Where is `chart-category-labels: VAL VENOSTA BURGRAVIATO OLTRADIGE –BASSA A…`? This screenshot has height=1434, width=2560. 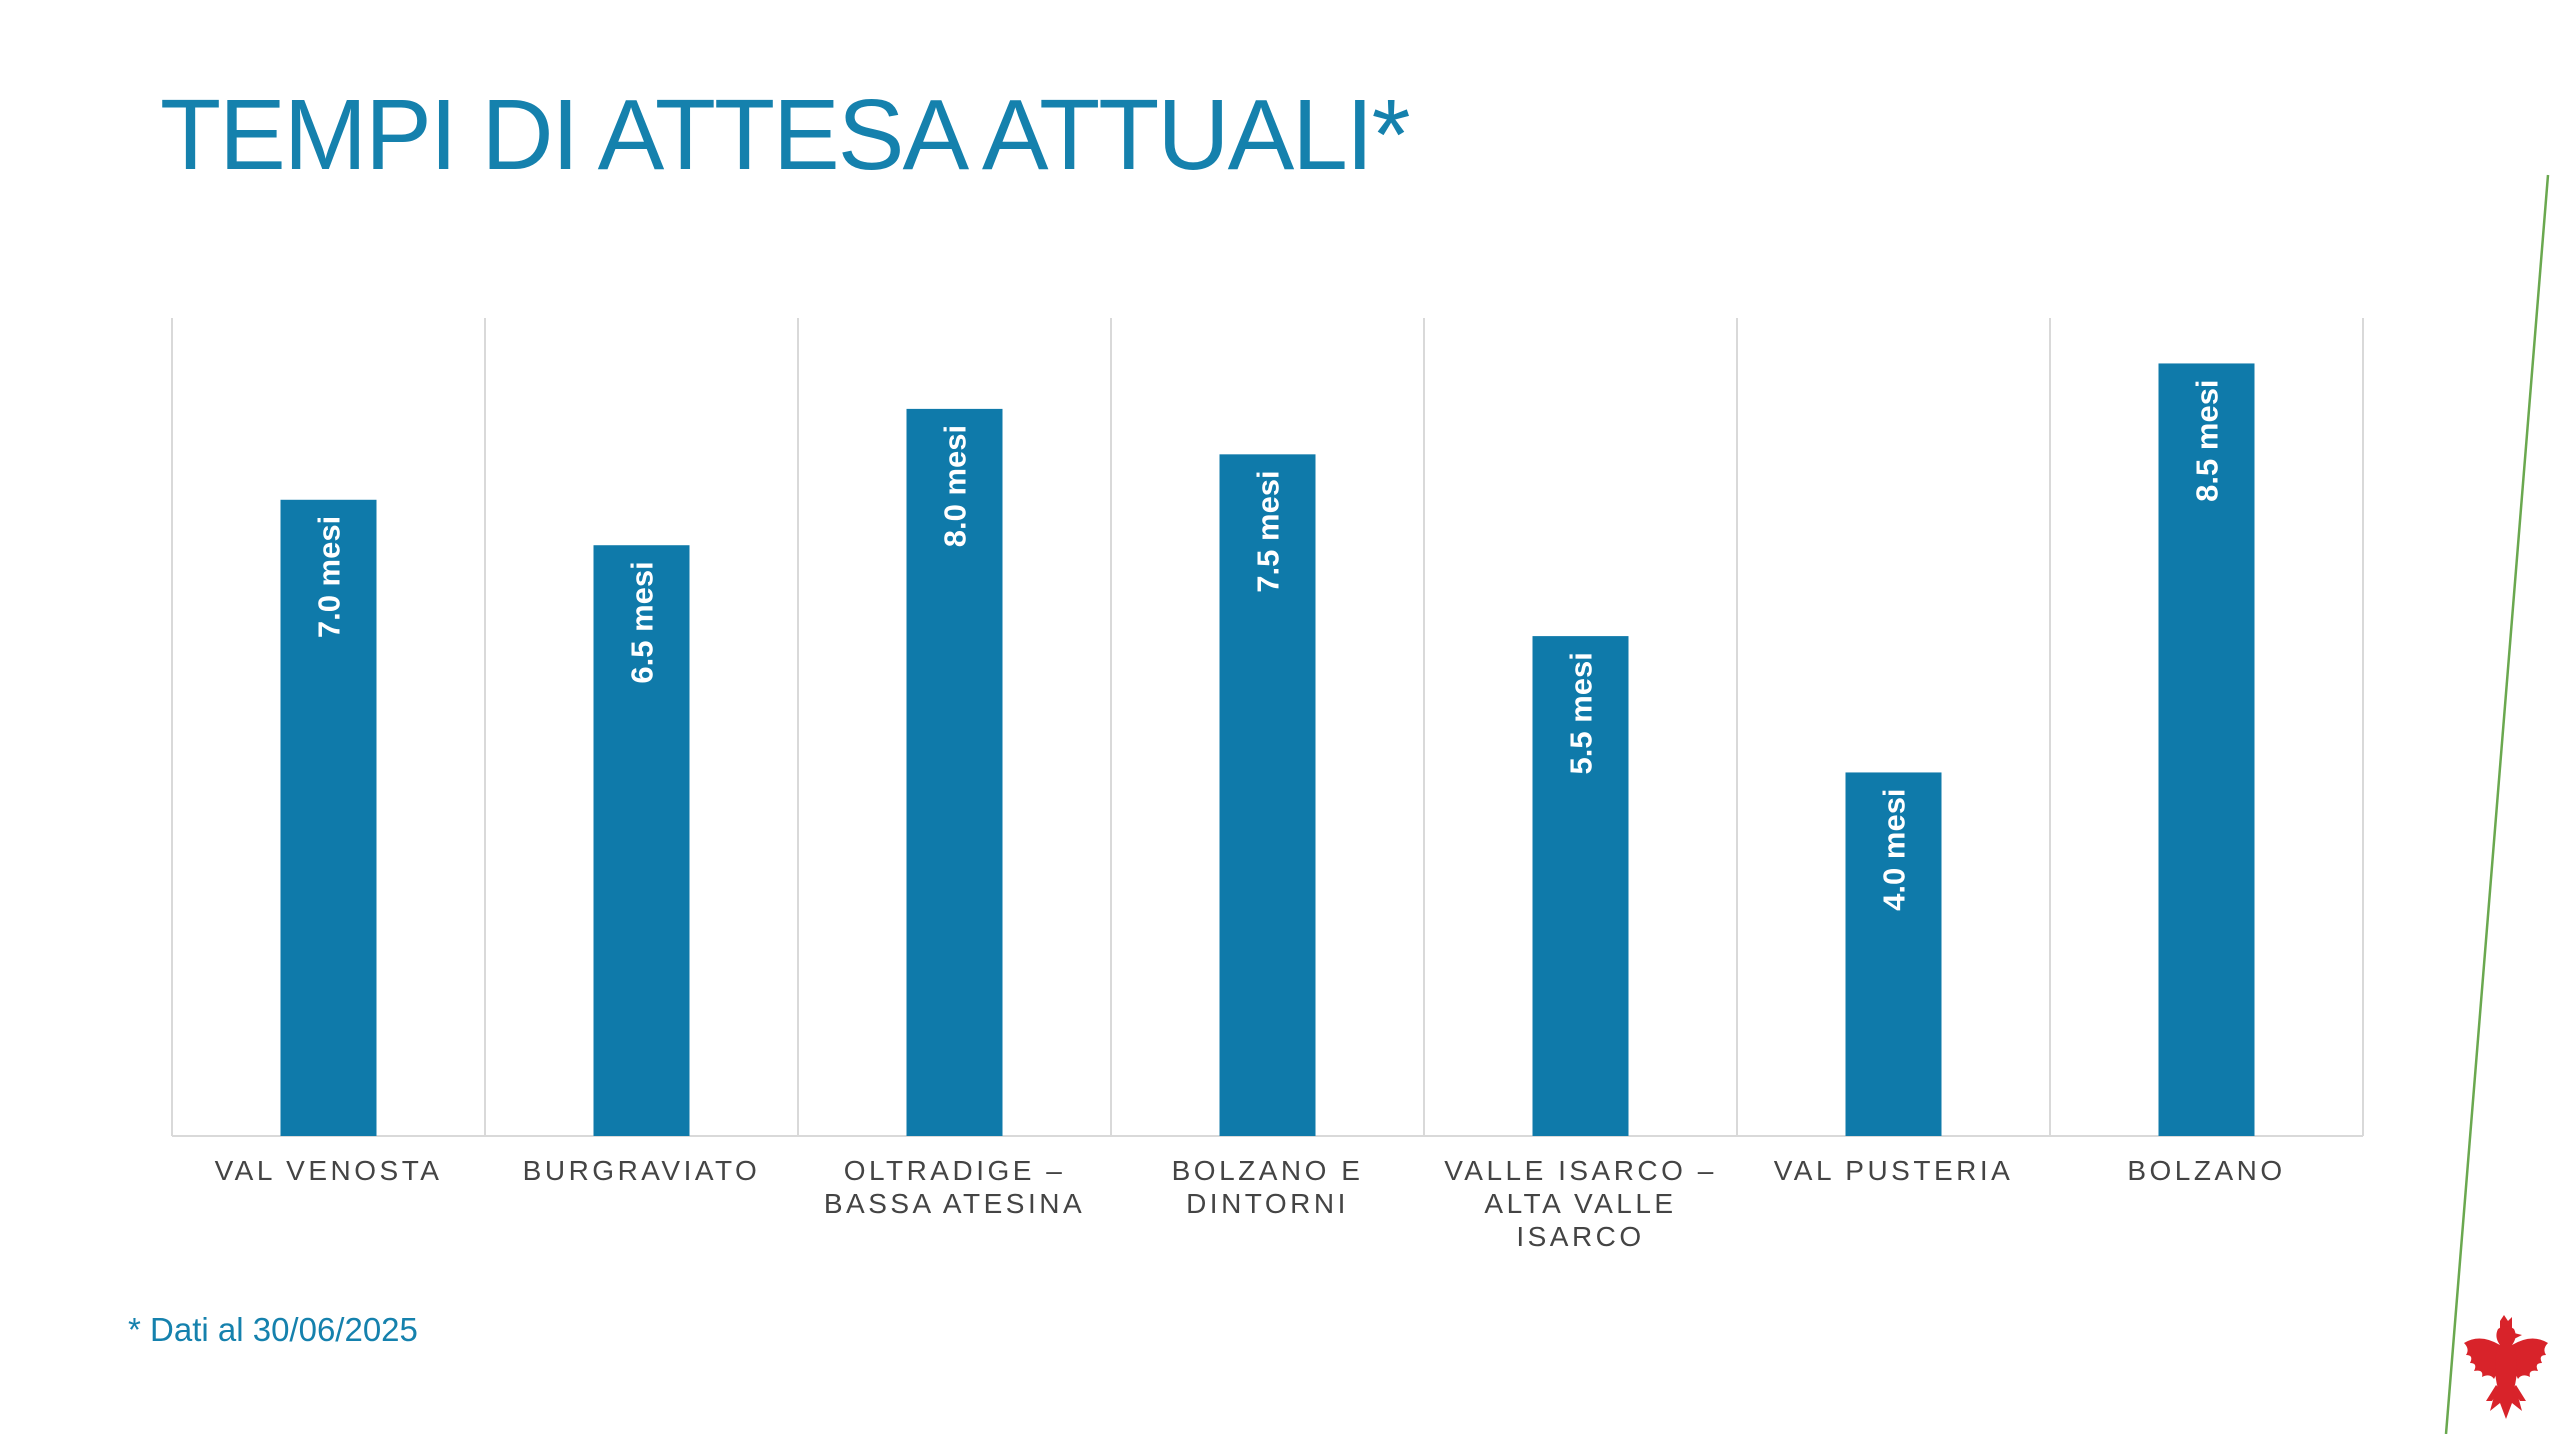 chart-category-labels: VAL VENOSTA BURGRAVIATO OLTRADIGE –BASSA A… is located at coordinates (1250, 1203).